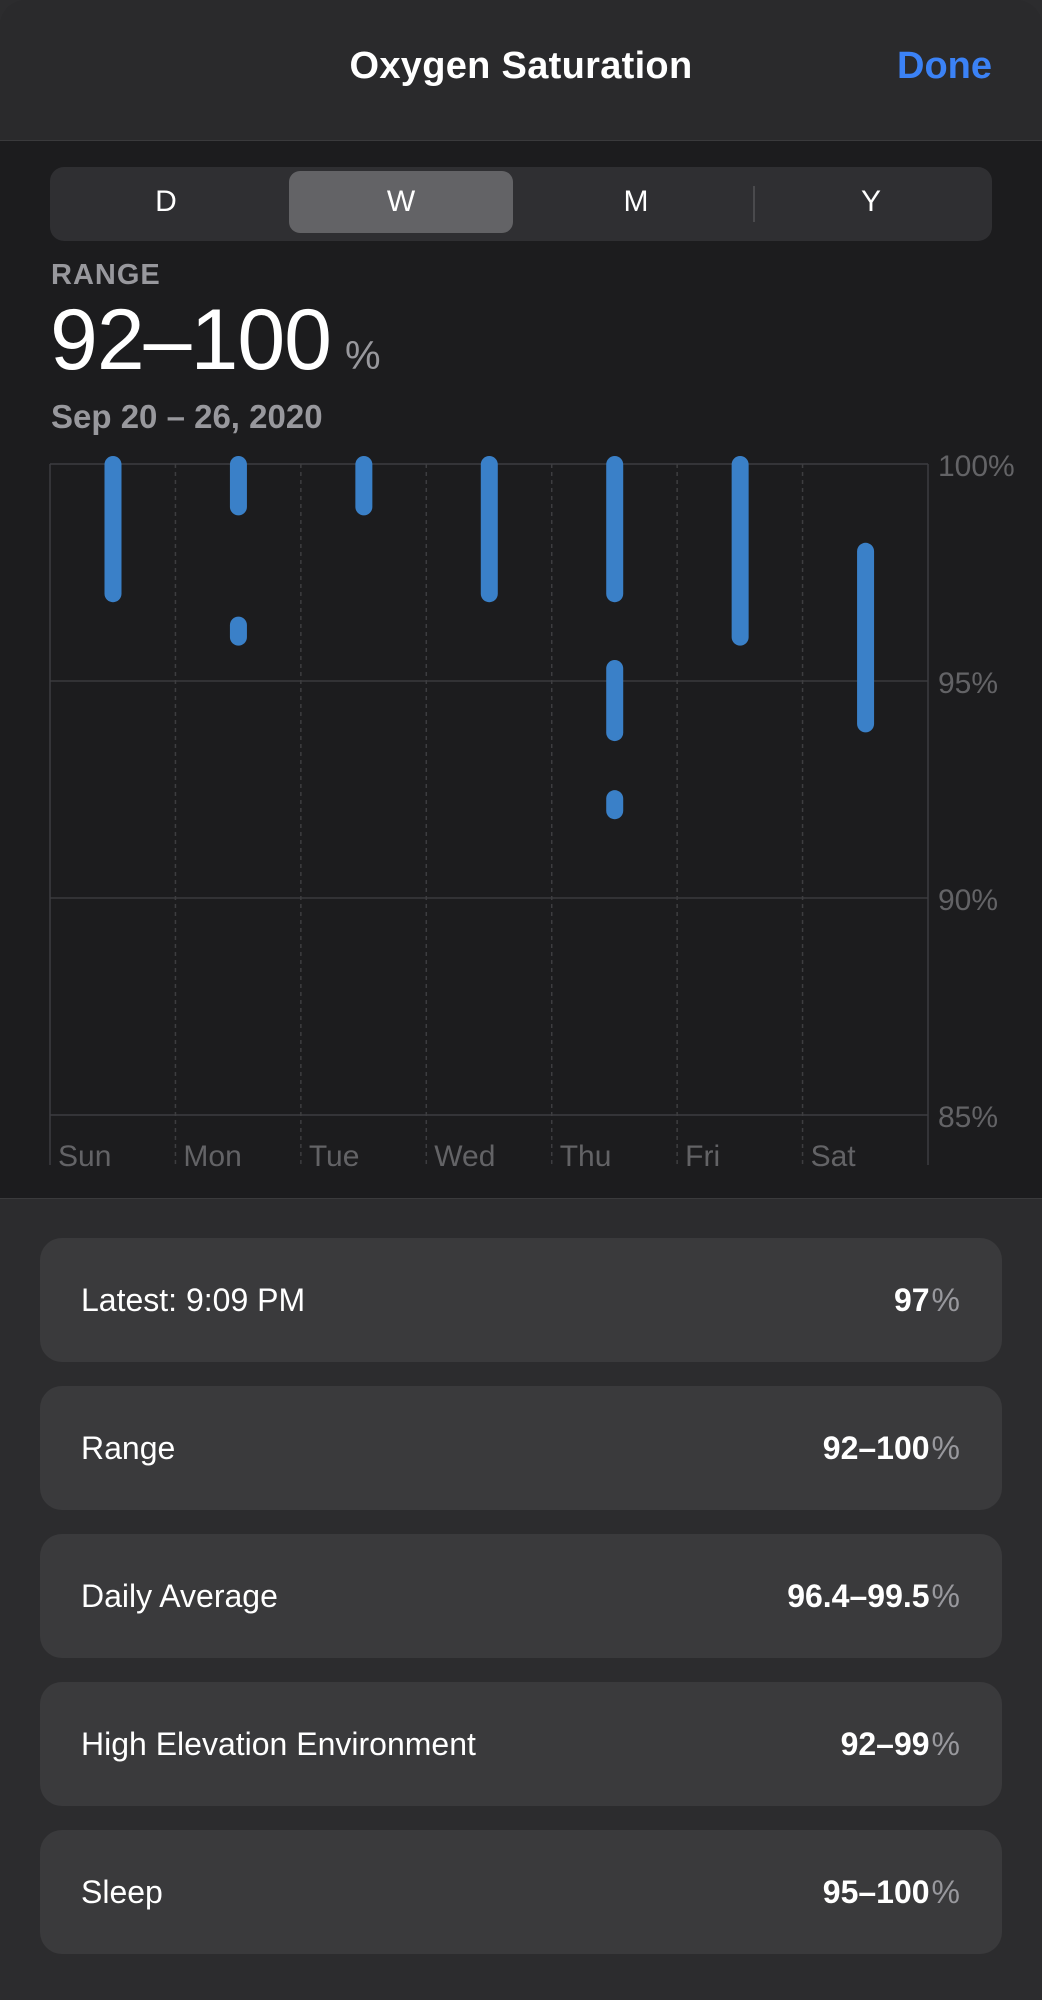 This screenshot has height=2000, width=1042. What do you see at coordinates (911, 1300) in the screenshot?
I see `stat-number: 97` at bounding box center [911, 1300].